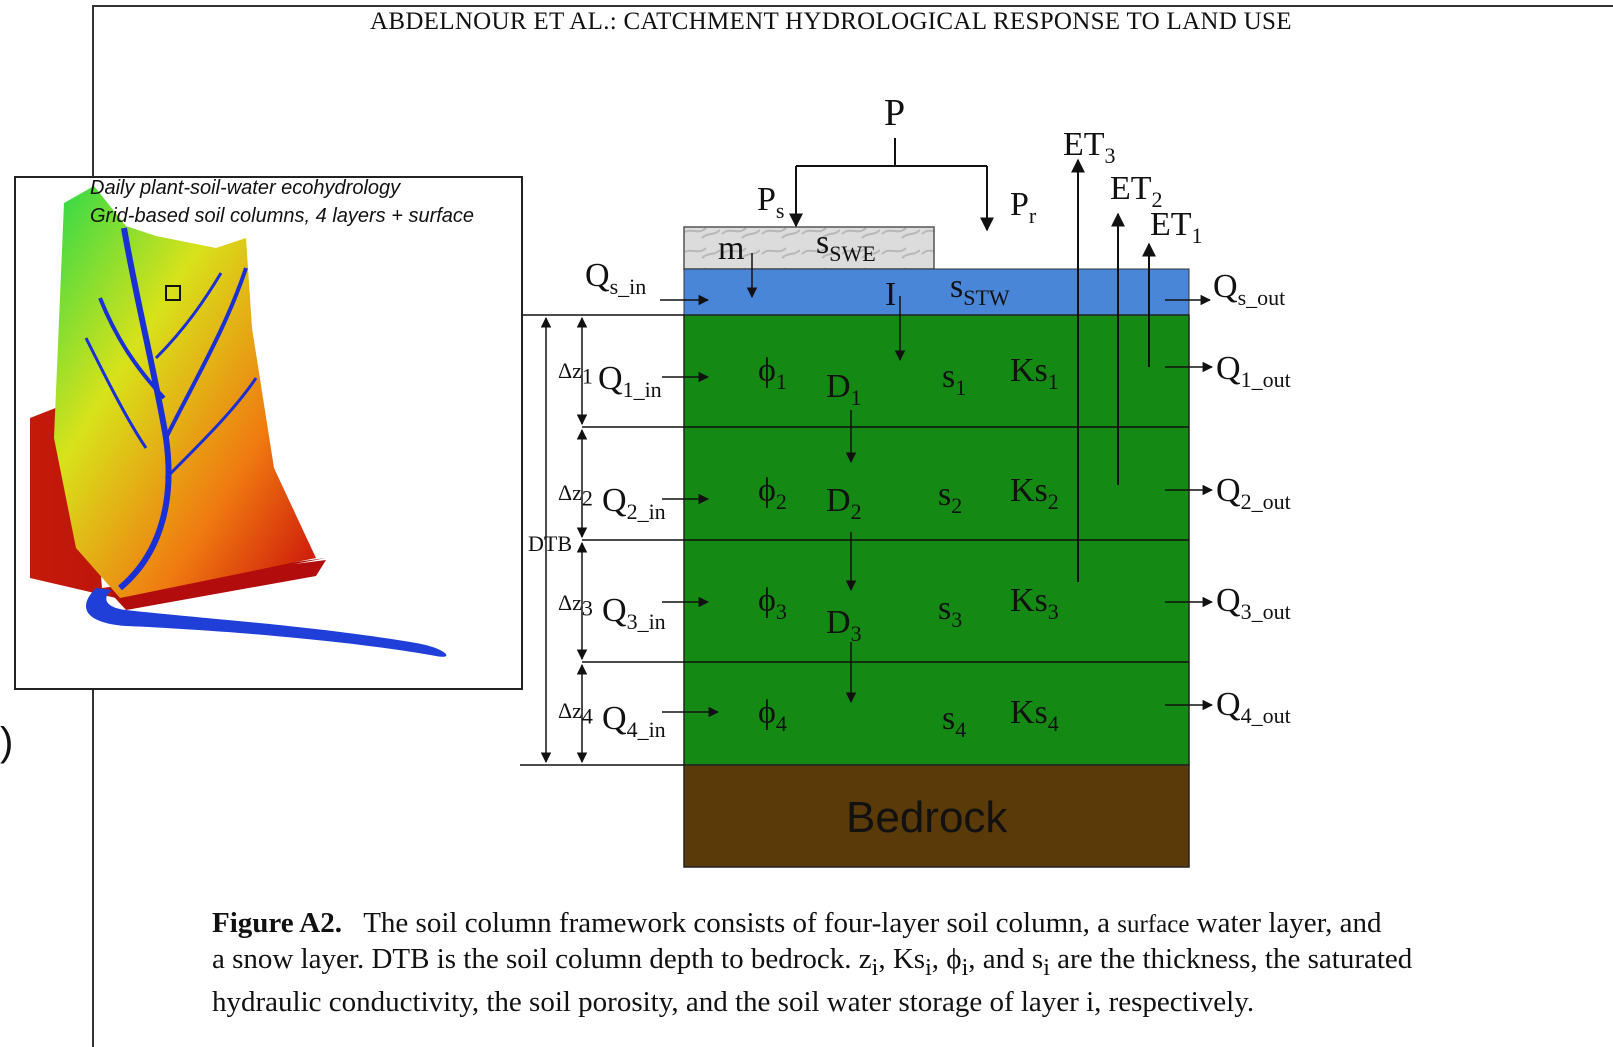 The width and height of the screenshot is (1613, 1047). Describe the element at coordinates (770, 202) in the screenshot. I see `snow-precip-label: Ps` at that location.